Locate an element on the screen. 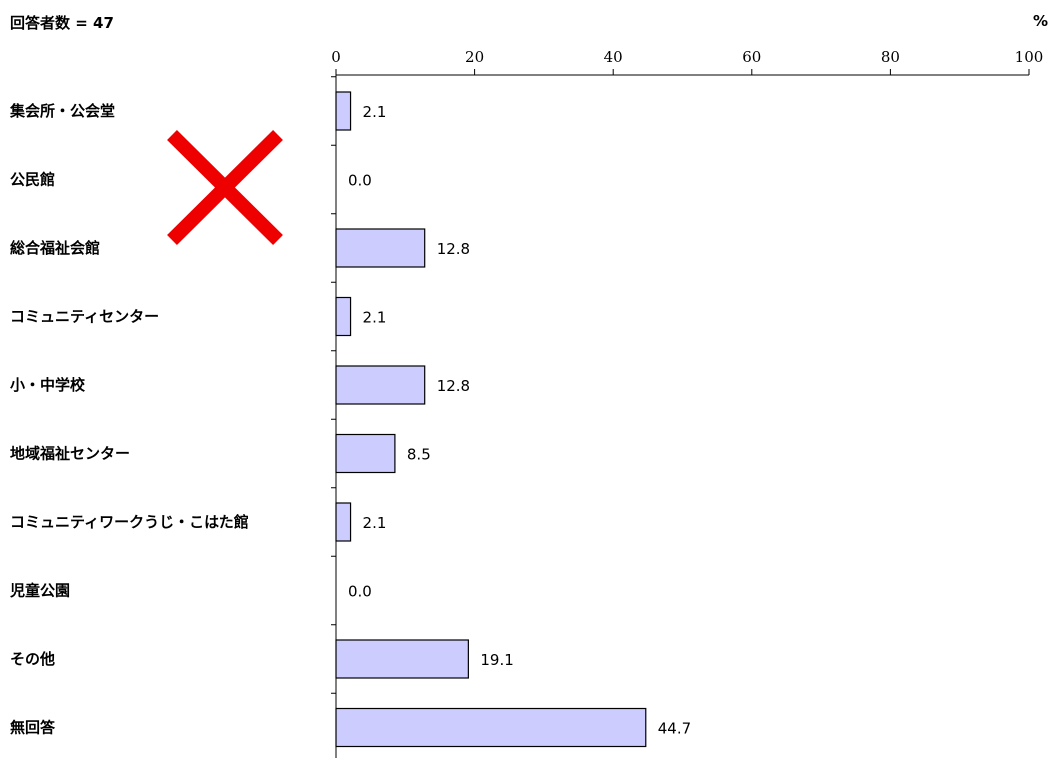  category-label: 小・中学校 is located at coordinates (48, 385).